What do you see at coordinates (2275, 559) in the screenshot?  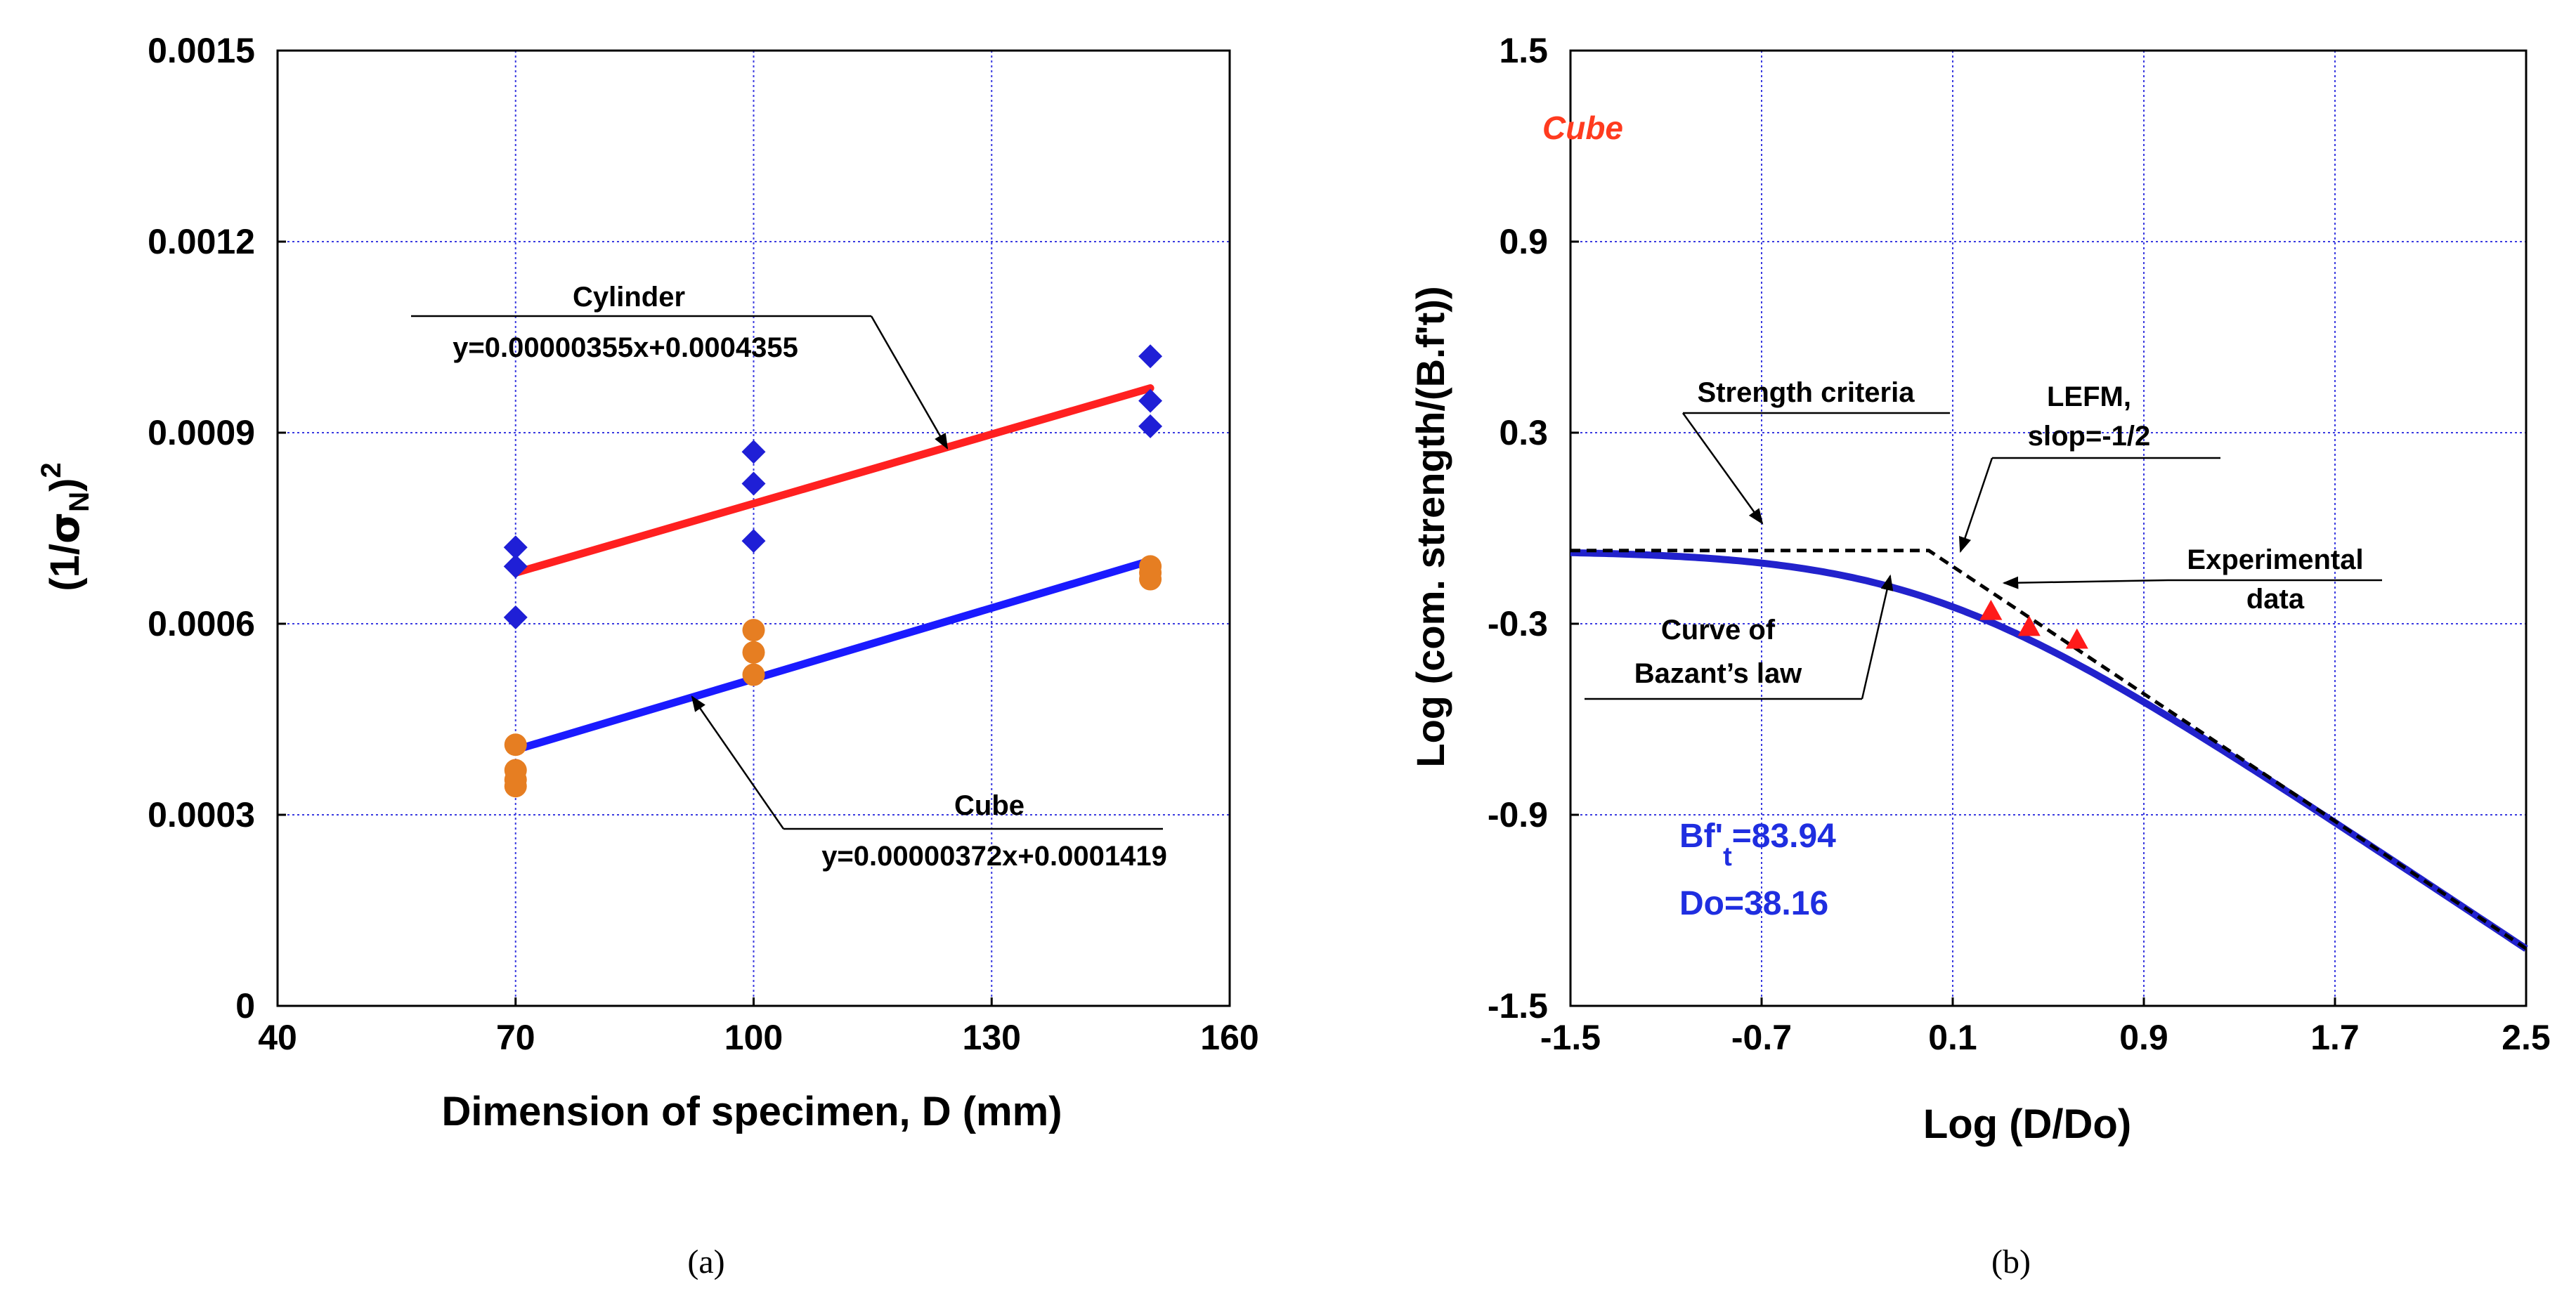 I see `experimental-label: Experimental` at bounding box center [2275, 559].